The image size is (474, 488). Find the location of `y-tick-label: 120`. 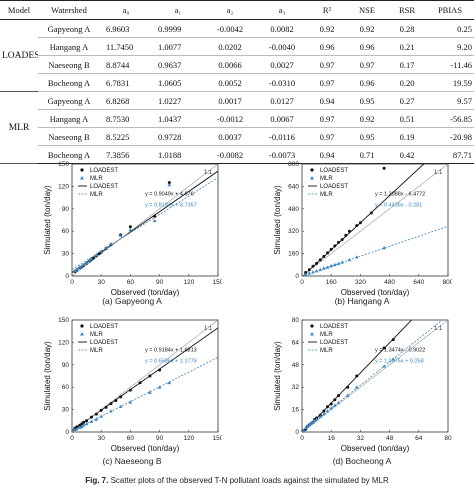

y-tick-label: 120 is located at coordinates (63, 342).